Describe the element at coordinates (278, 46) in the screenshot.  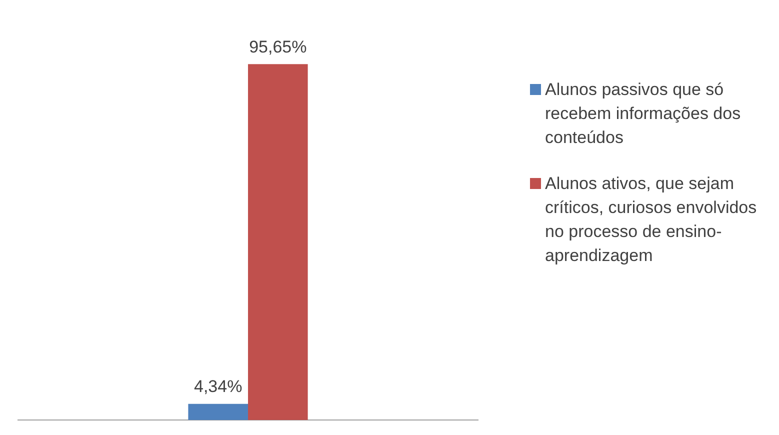
I see `data-label: 95,65%` at that location.